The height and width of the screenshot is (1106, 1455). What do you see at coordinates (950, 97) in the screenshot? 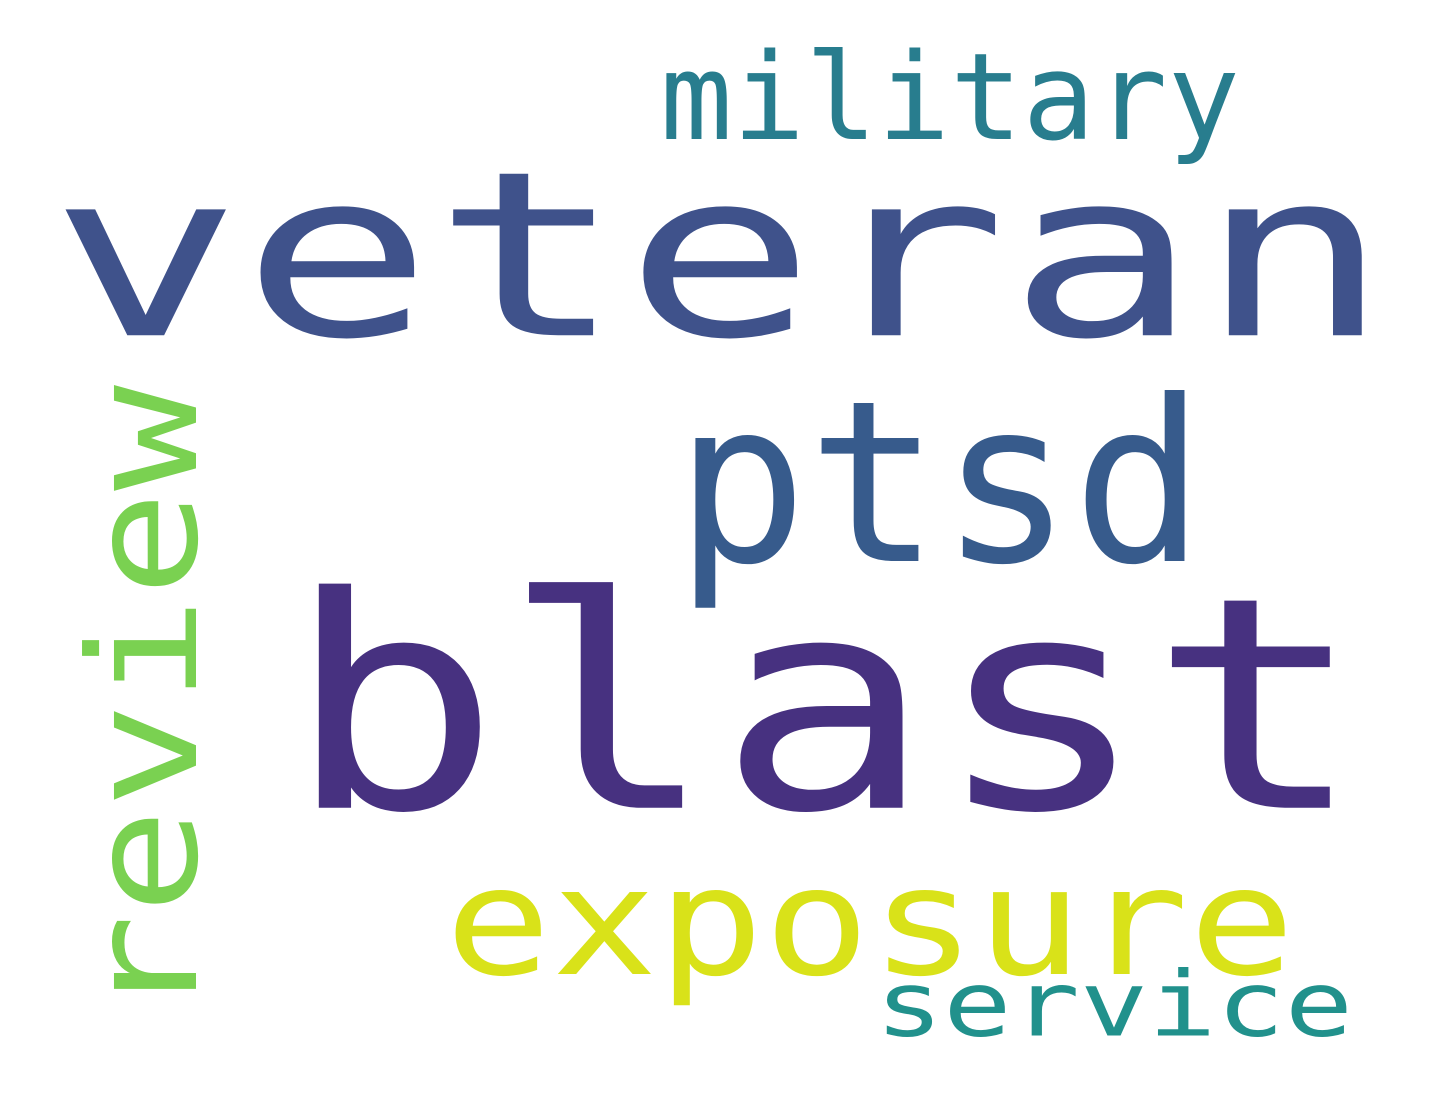
I see `word-military: military` at bounding box center [950, 97].